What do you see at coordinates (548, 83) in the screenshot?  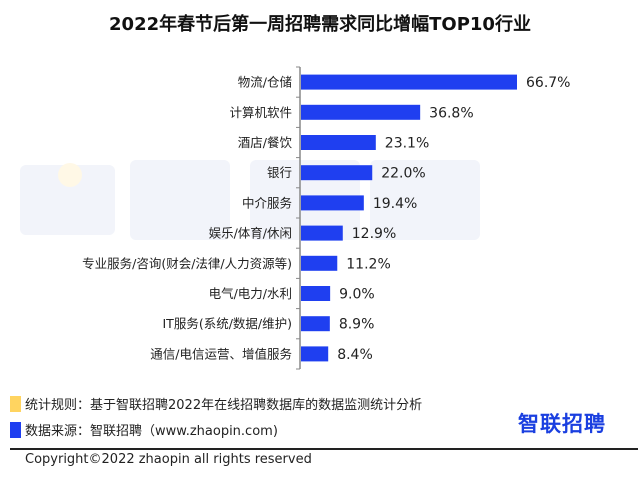 I see `value-label: 66.7%` at bounding box center [548, 83].